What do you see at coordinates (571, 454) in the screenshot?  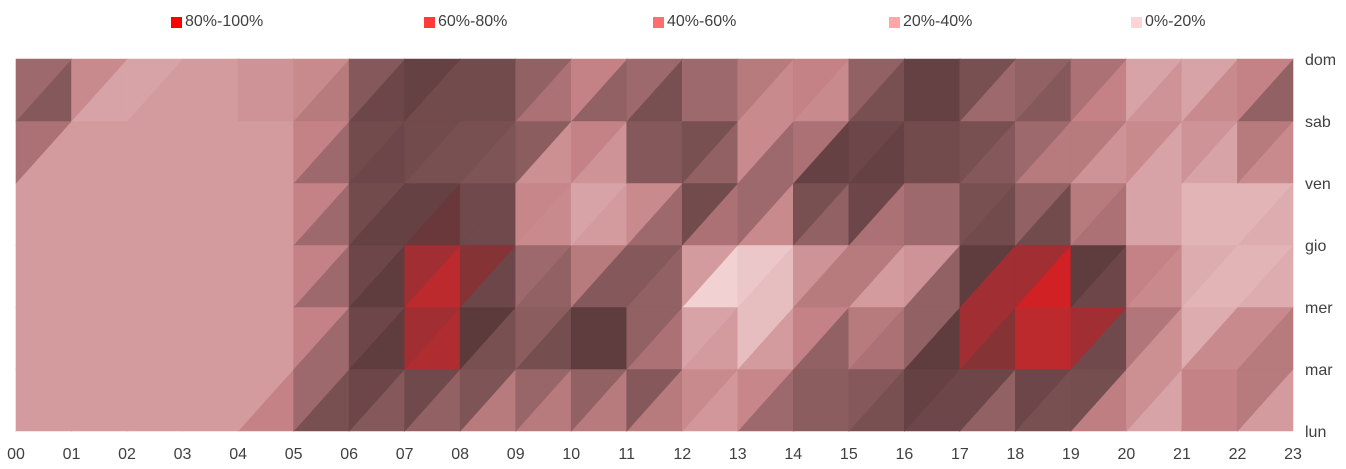 I see `x-tick-label: 10` at bounding box center [571, 454].